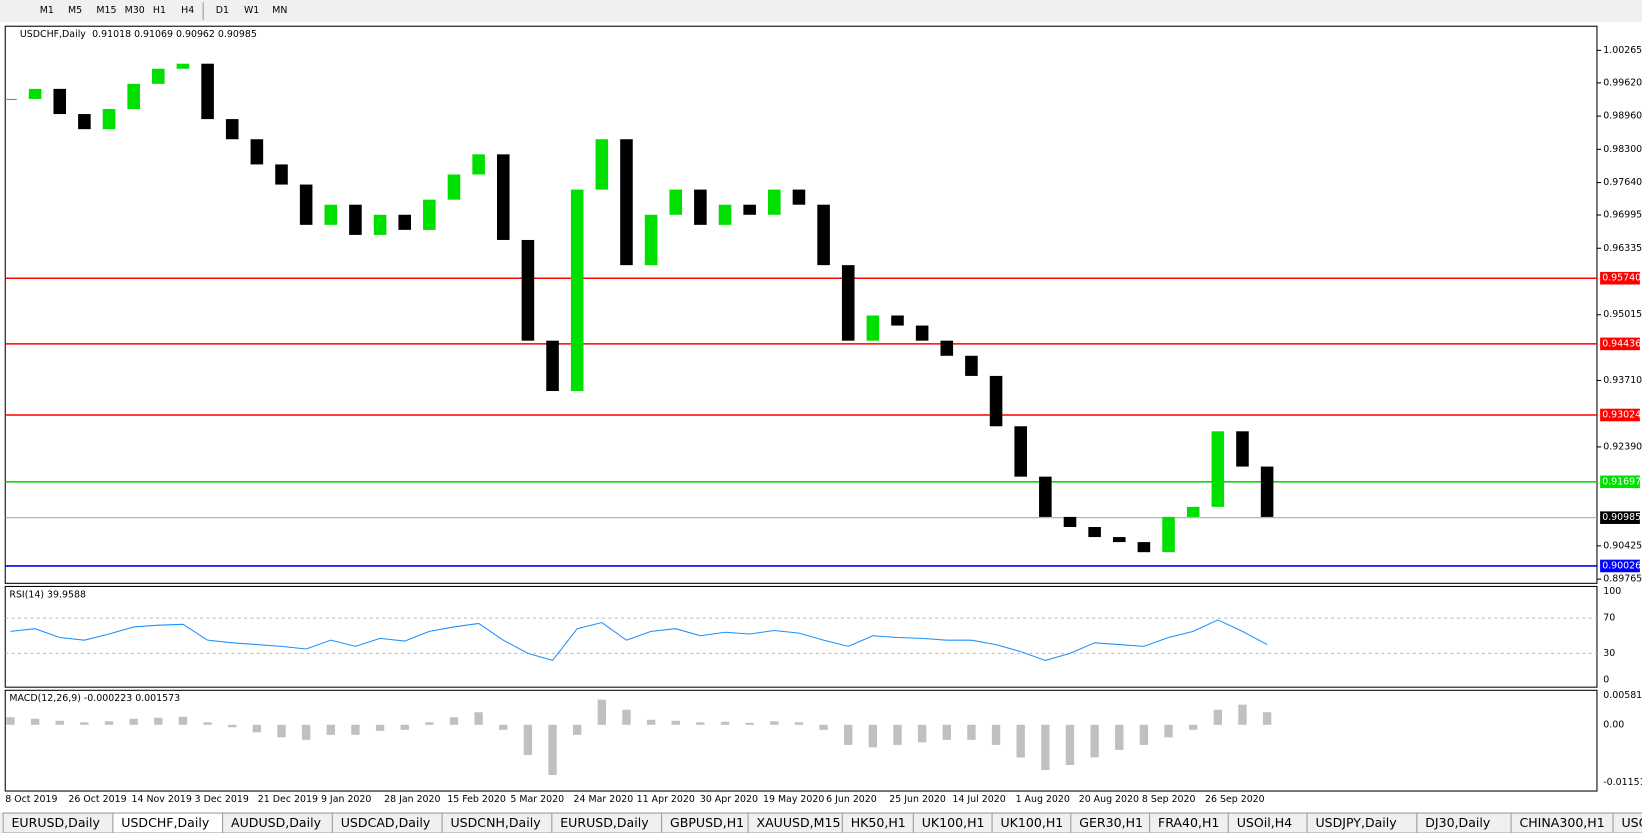 This screenshot has height=833, width=1642. I want to click on tab-label: GBPUSD,H1, so click(707, 822).